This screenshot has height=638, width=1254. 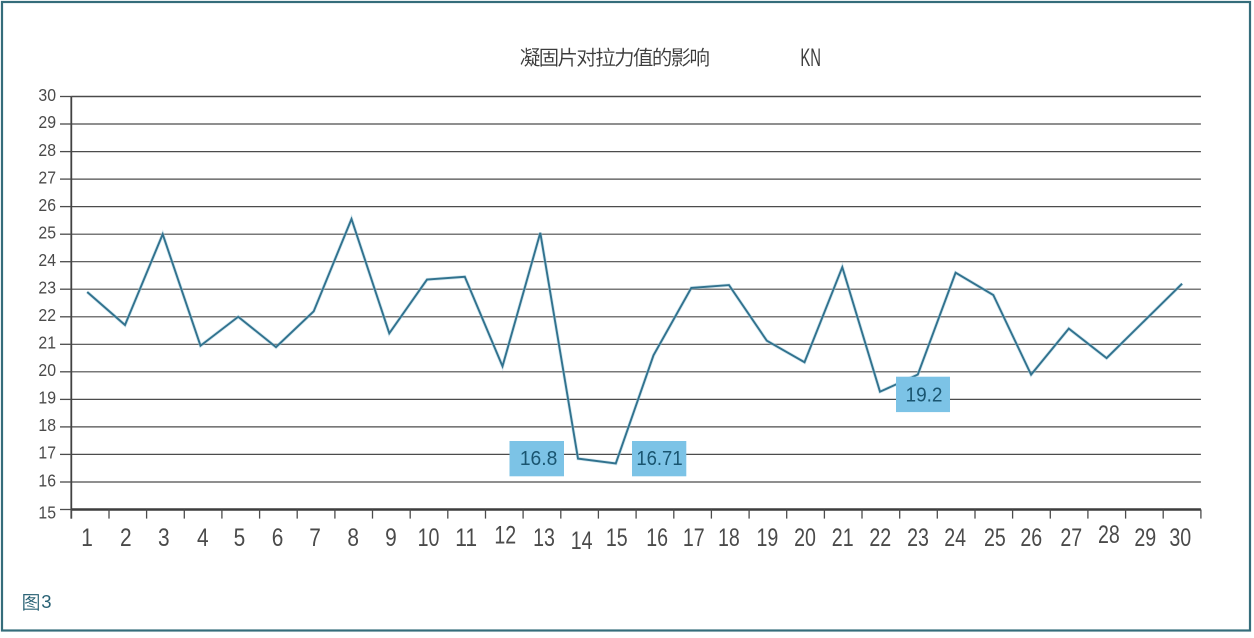 I want to click on svg-text: 11, so click(x=466, y=538).